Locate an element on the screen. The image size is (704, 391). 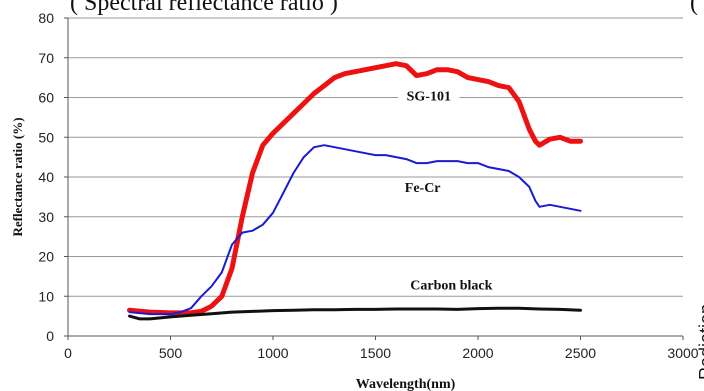
y-tick-label-30: 30 is located at coordinates (46, 217).